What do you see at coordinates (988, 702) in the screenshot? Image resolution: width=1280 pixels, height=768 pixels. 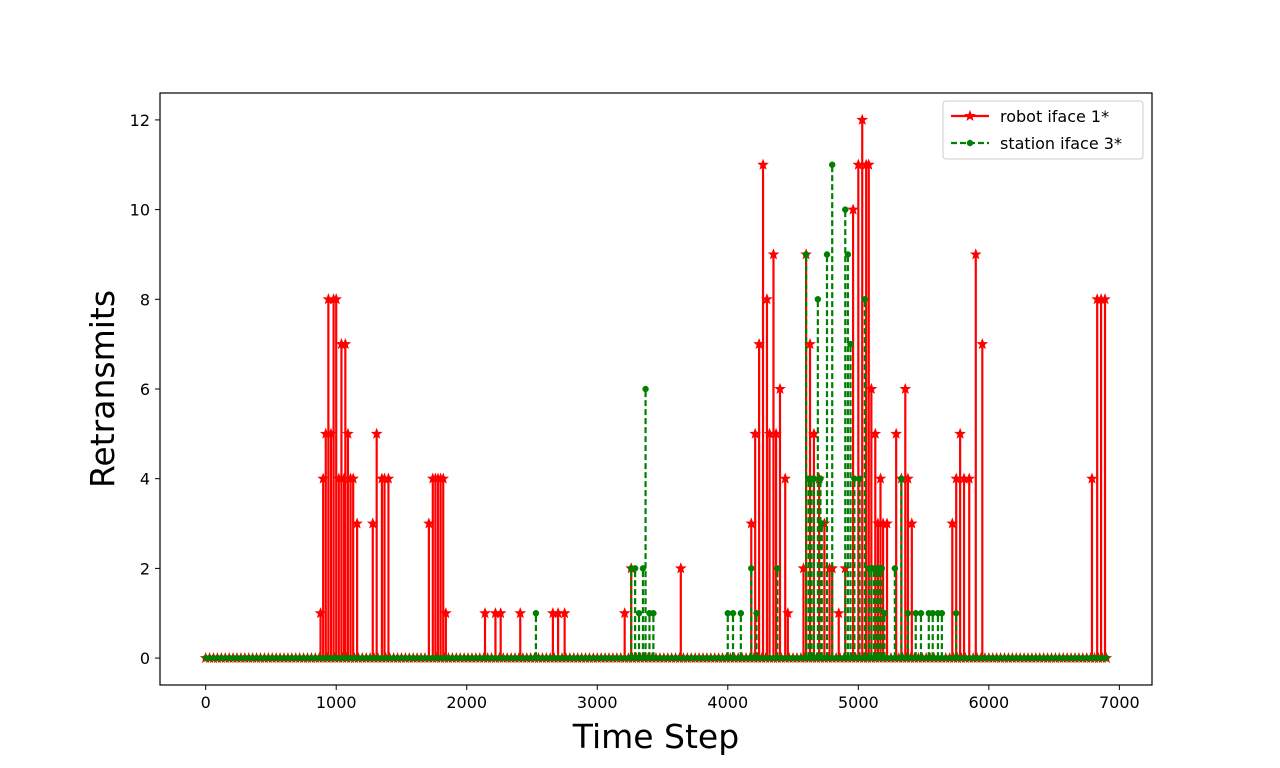 I see `x-tick-label: 6000` at bounding box center [988, 702].